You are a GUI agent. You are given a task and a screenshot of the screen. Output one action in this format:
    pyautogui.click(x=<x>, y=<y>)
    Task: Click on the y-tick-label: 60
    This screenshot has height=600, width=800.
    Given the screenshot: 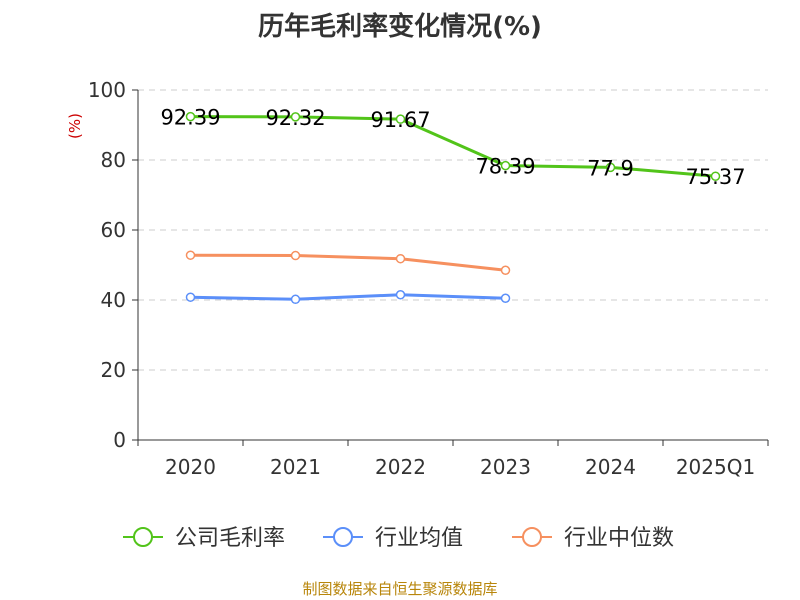 What is the action you would take?
    pyautogui.click(x=113, y=230)
    